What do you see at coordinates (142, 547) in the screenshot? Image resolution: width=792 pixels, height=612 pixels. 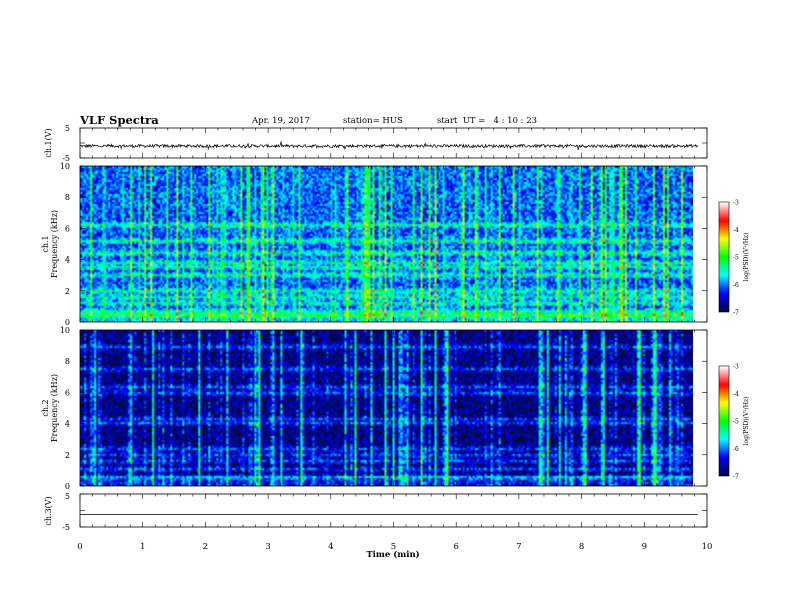 I see `x-tick-label: 1` at bounding box center [142, 547].